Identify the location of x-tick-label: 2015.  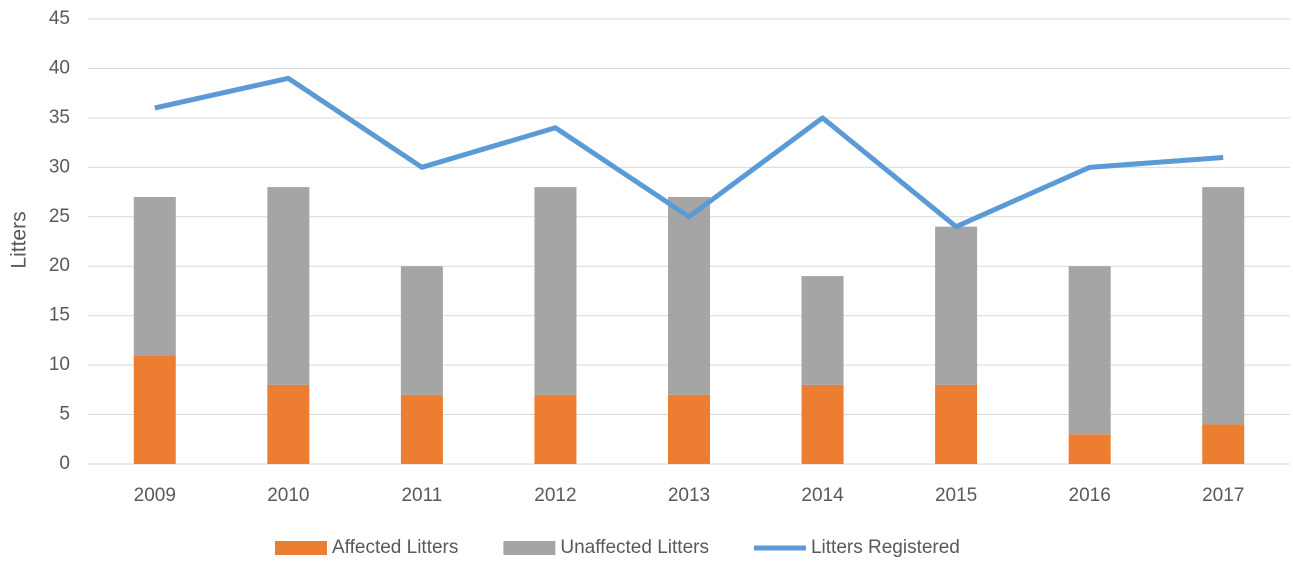
(956, 495).